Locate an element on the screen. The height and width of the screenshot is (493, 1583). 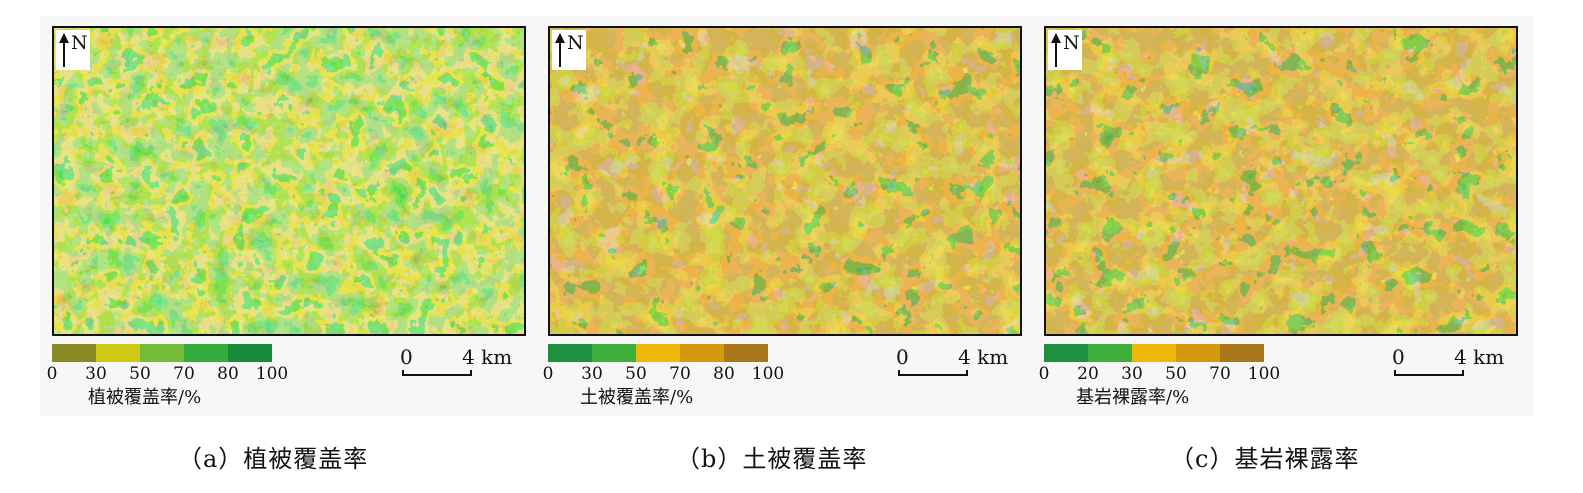
caption-b: （b）土被覆盖率 is located at coordinates (772, 459).